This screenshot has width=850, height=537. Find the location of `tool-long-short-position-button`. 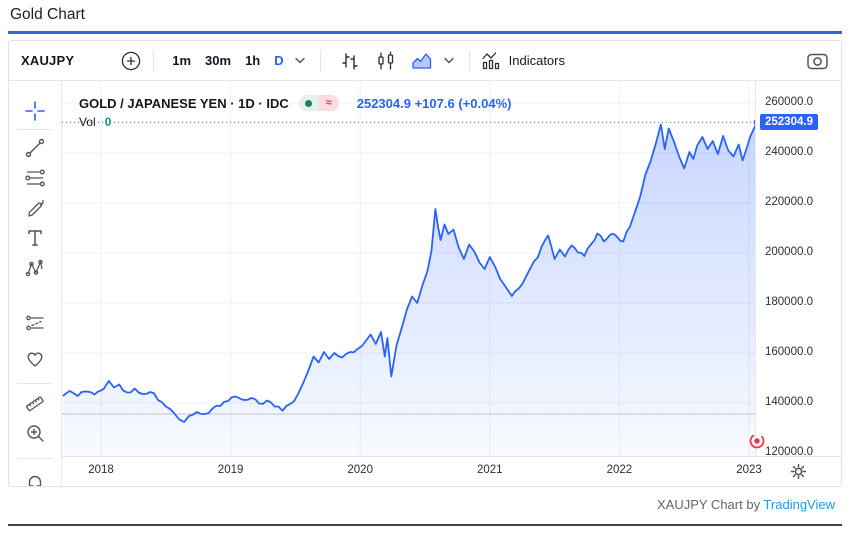

tool-long-short-position-button is located at coordinates (35, 323).